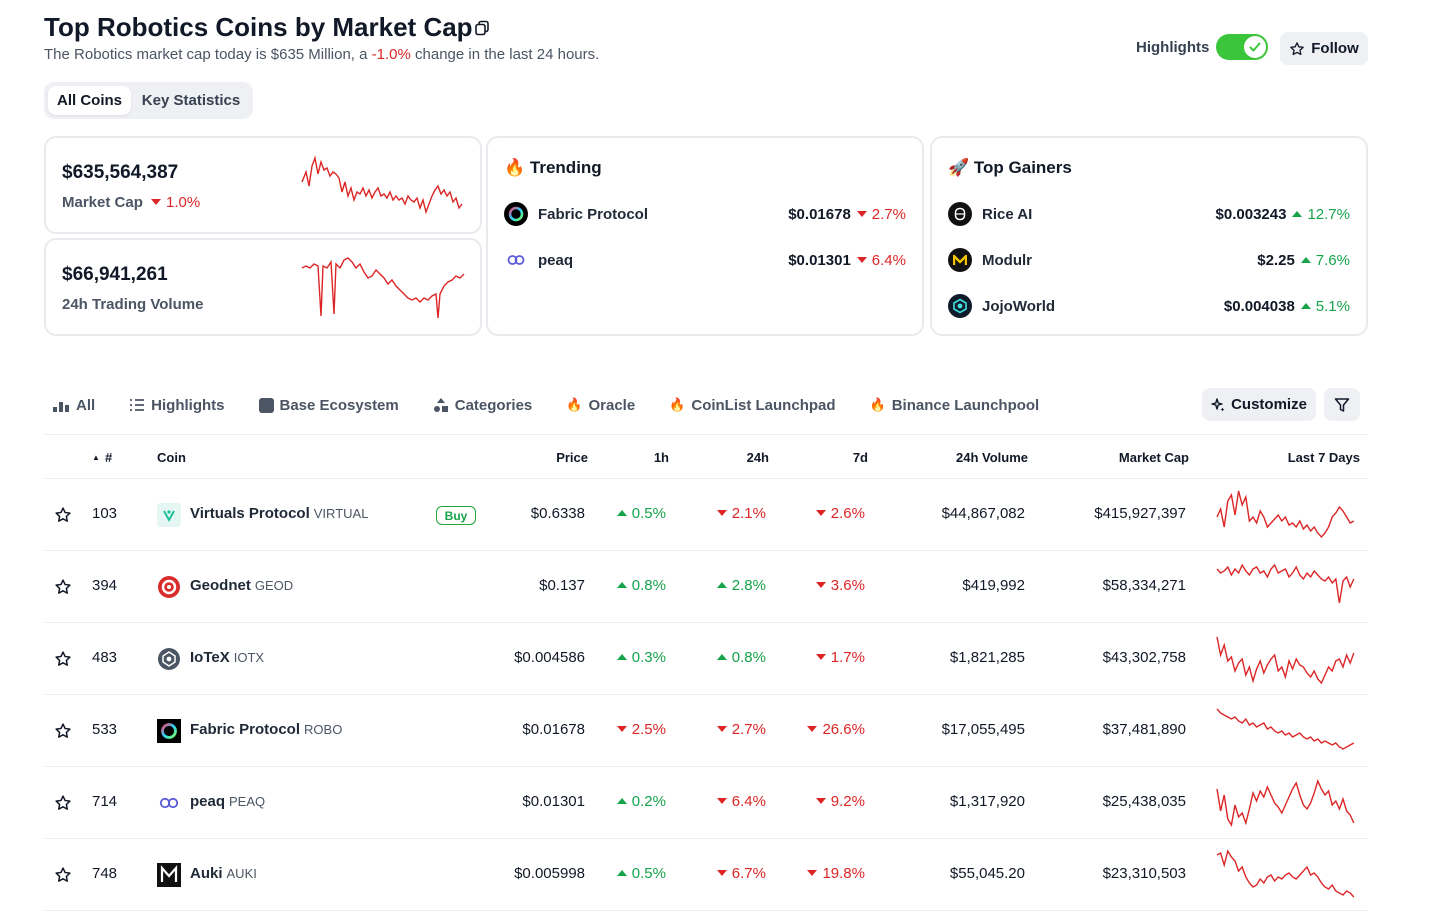 The width and height of the screenshot is (1456, 916). I want to click on trending-coin-name: peaq, so click(556, 260).